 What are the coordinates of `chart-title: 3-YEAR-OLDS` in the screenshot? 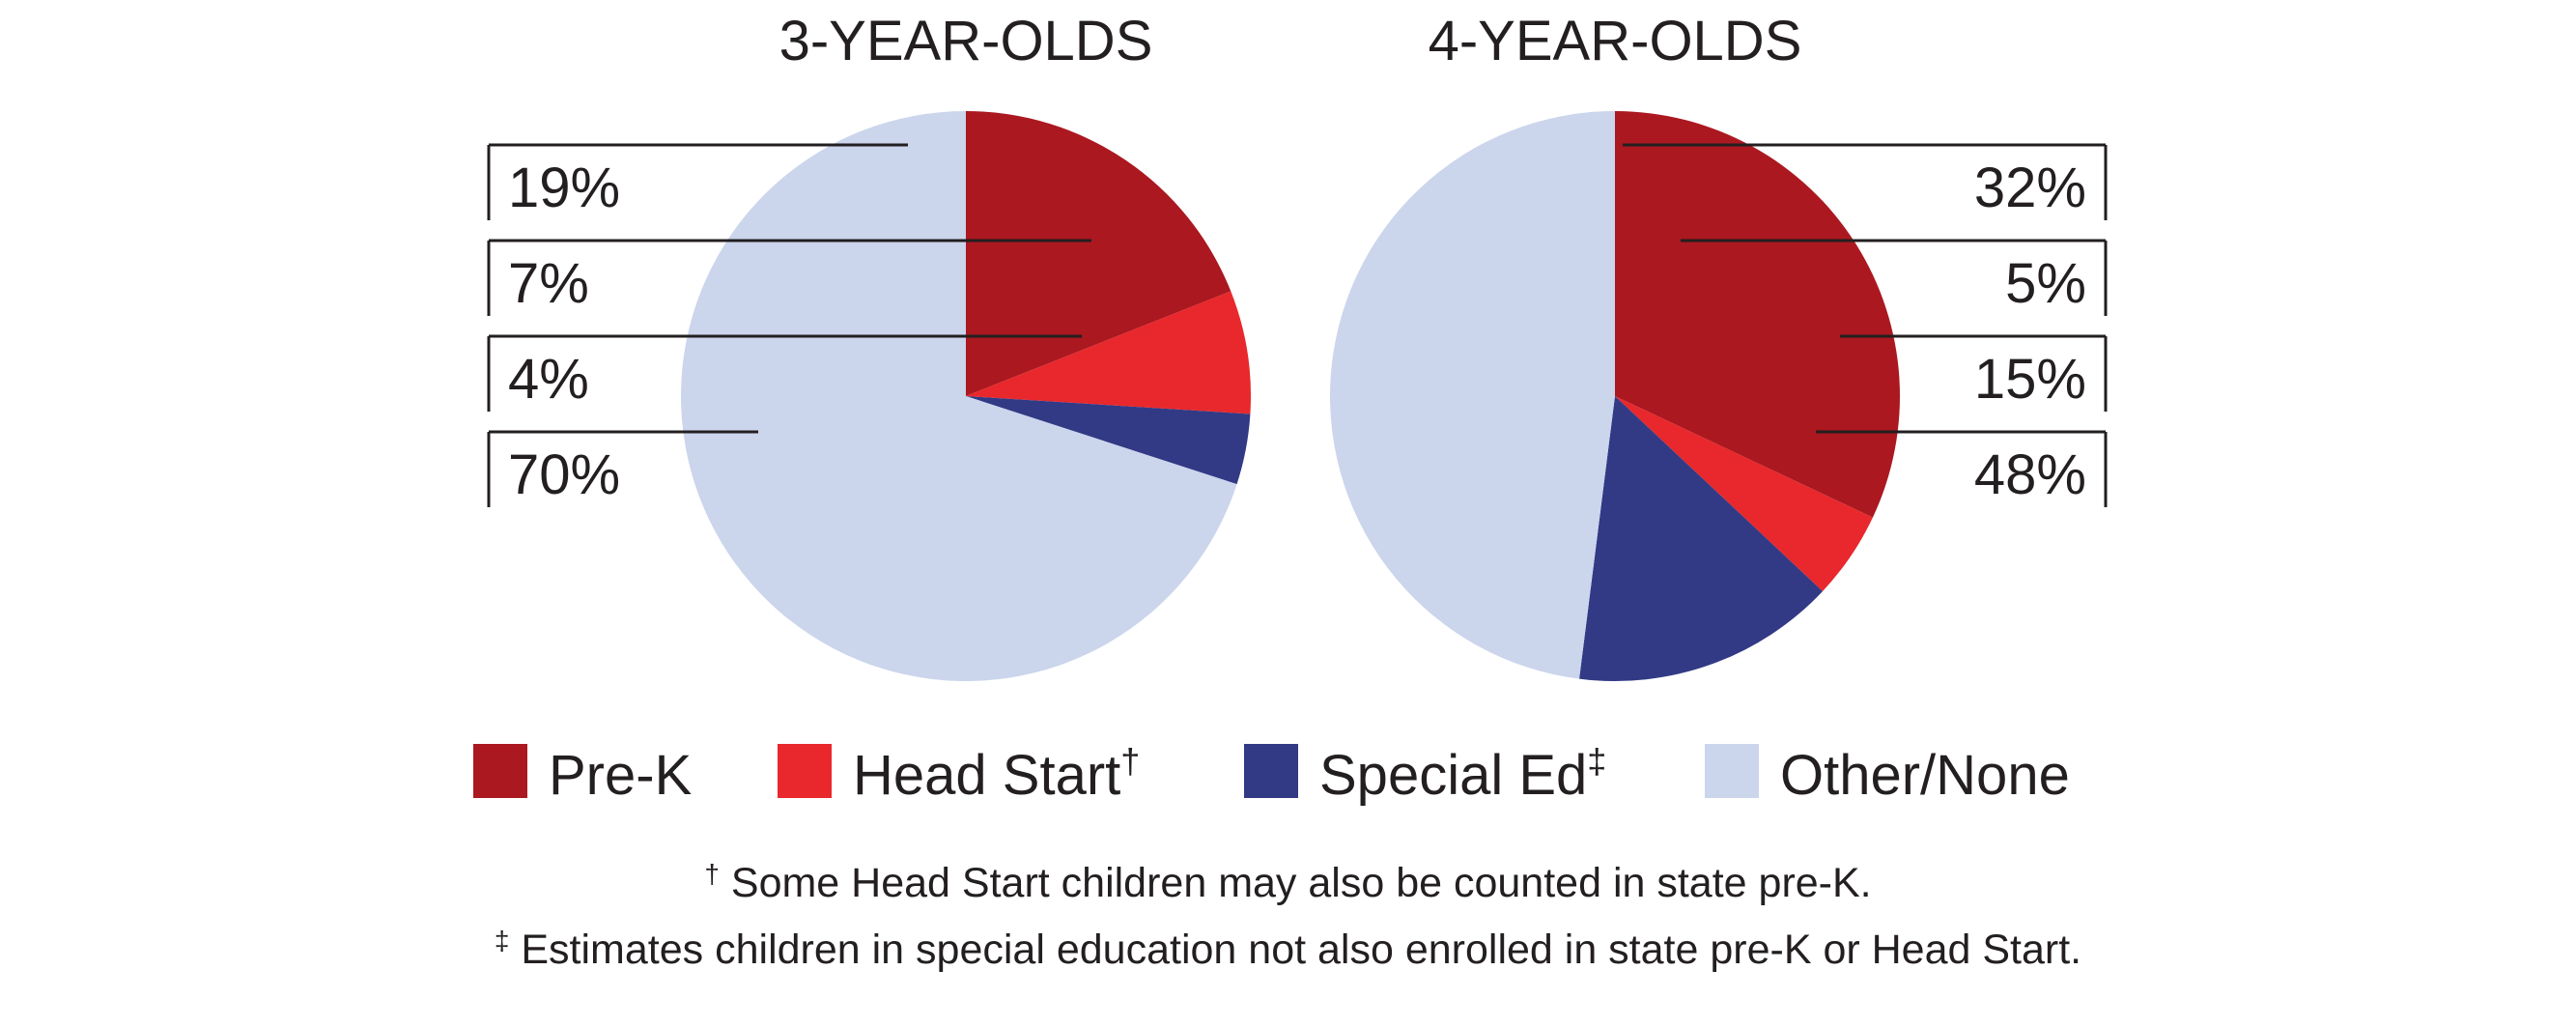 It's located at (966, 41).